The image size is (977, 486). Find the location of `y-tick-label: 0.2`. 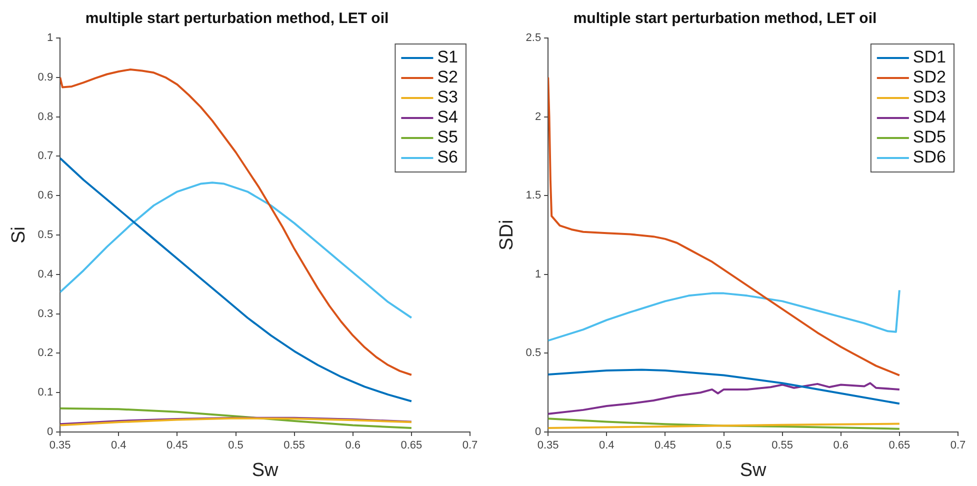

y-tick-label: 0.2 is located at coordinates (46, 353).